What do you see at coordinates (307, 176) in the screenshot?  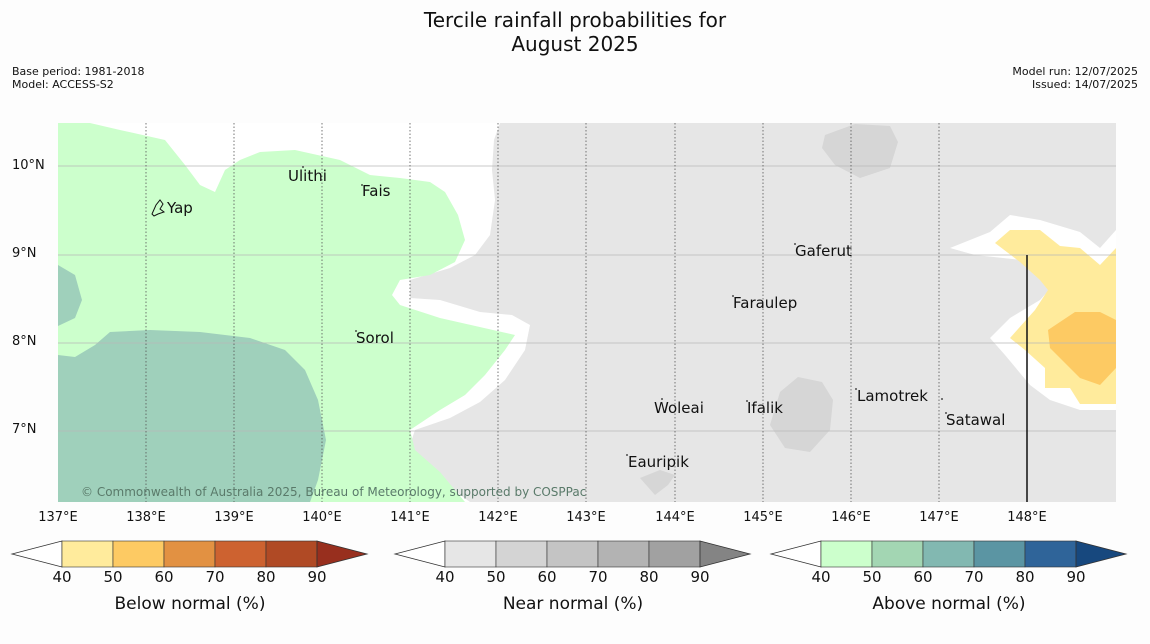 I see `place-label-ulithi: Ulithi` at bounding box center [307, 176].